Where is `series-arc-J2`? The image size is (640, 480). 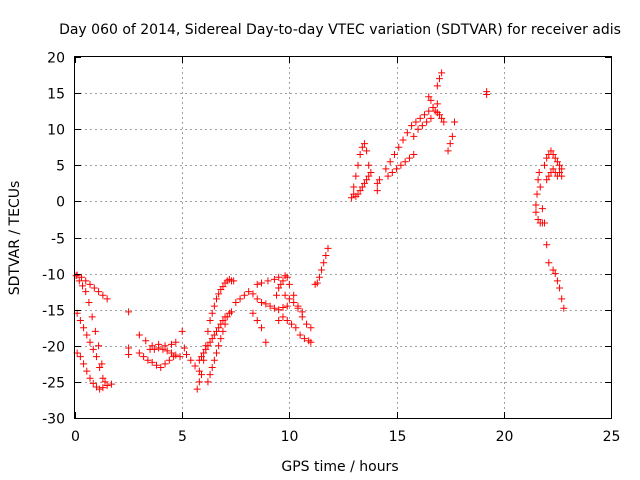 series-arc-J2 is located at coordinates (362, 184).